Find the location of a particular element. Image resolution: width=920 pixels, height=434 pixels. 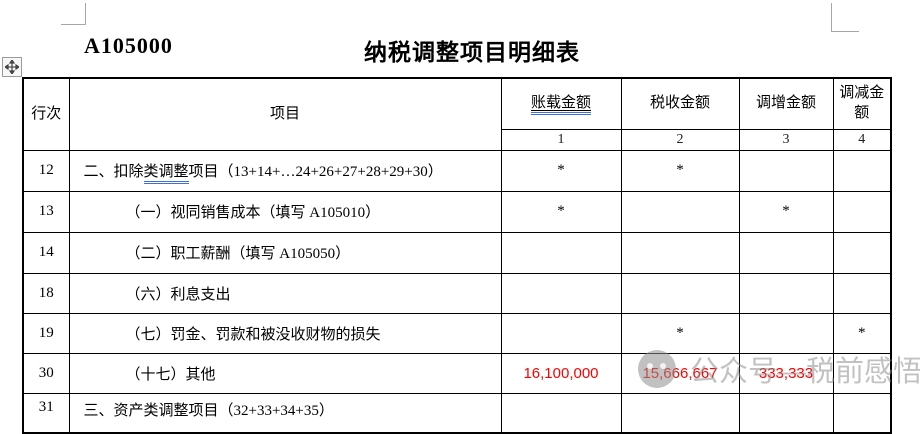

table-row-30: 30 （十七）其他 16,100,000 15,666,667 333,333 is located at coordinates (457, 373).